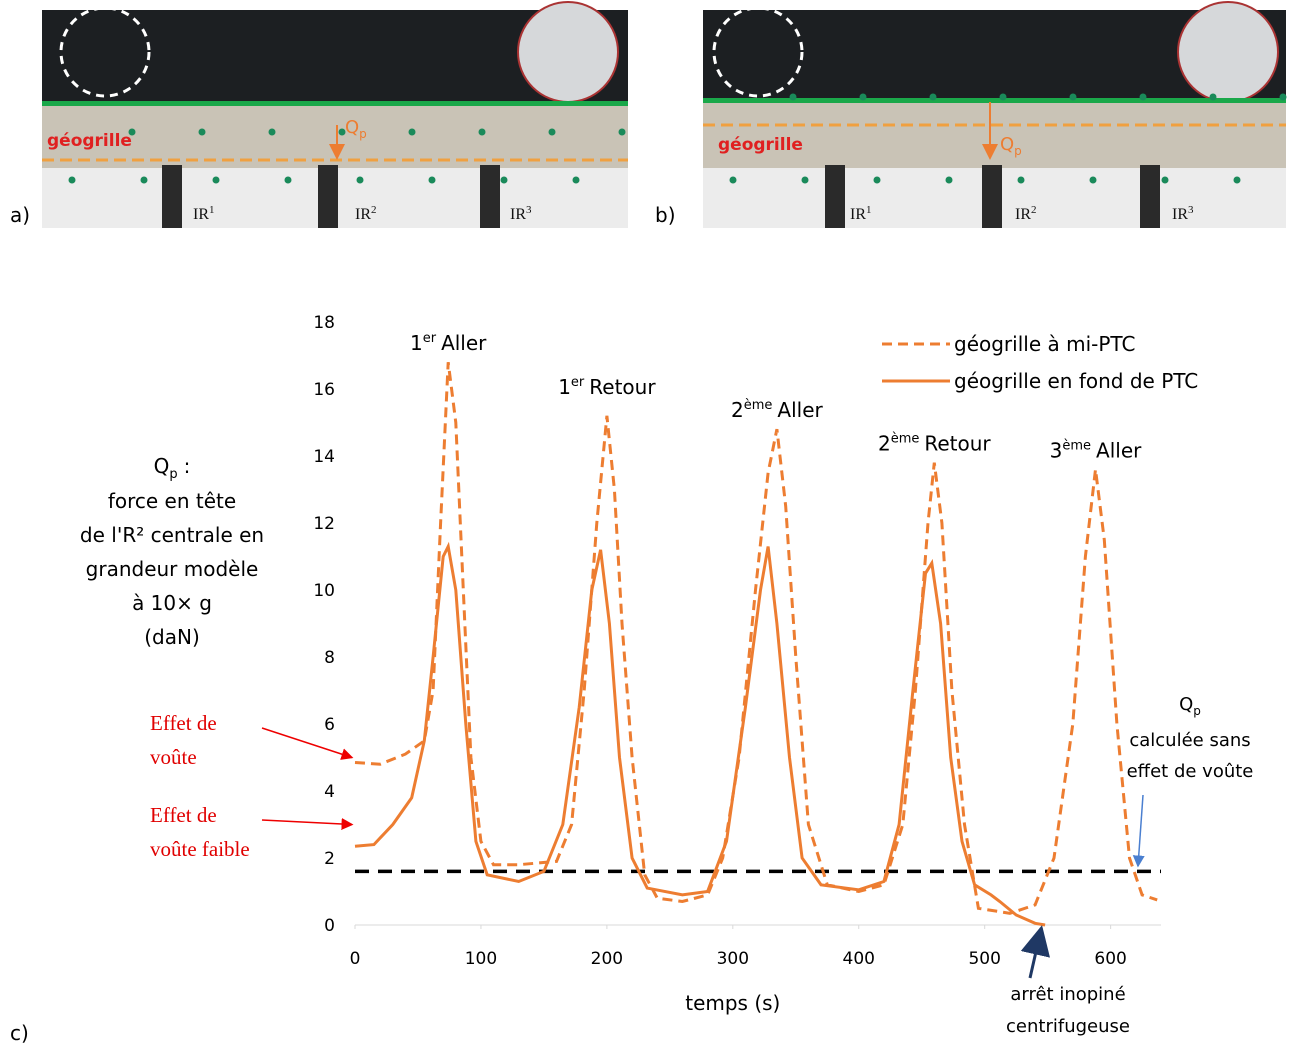 The width and height of the screenshot is (1291, 1049). What do you see at coordinates (355, 959) in the screenshot?
I see `x-tick-label: 0` at bounding box center [355, 959].